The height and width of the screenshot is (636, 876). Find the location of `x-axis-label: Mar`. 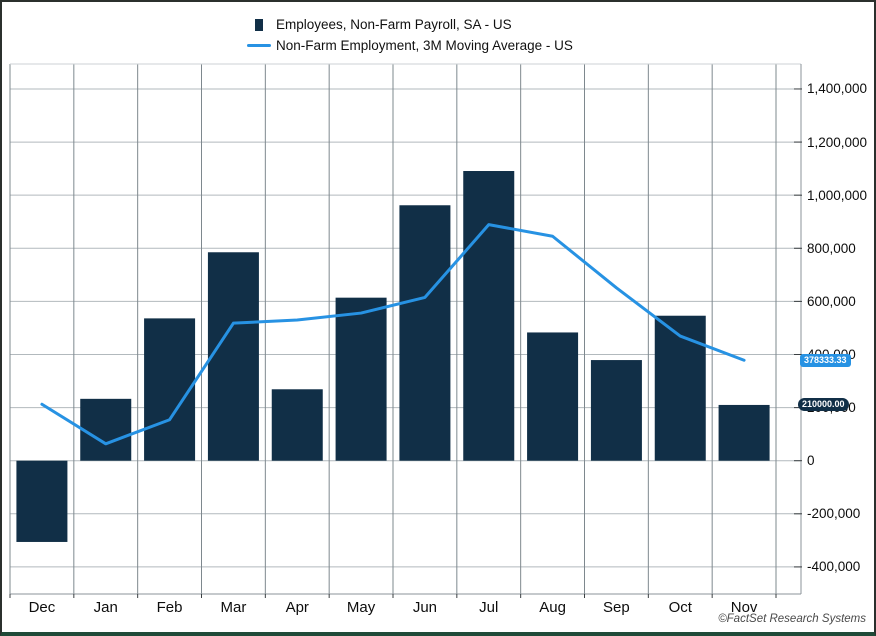

x-axis-label: Mar is located at coordinates (233, 607).